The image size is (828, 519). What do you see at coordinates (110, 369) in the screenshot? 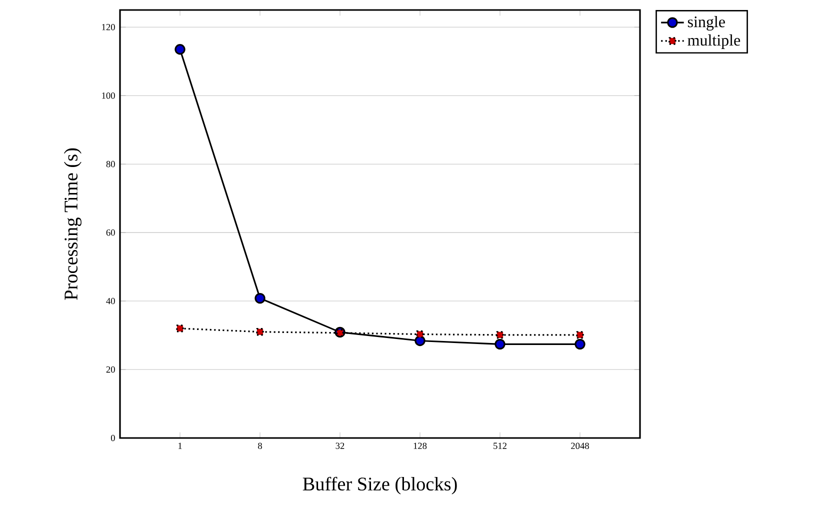
I see `y-tick-label: 20` at bounding box center [110, 369].